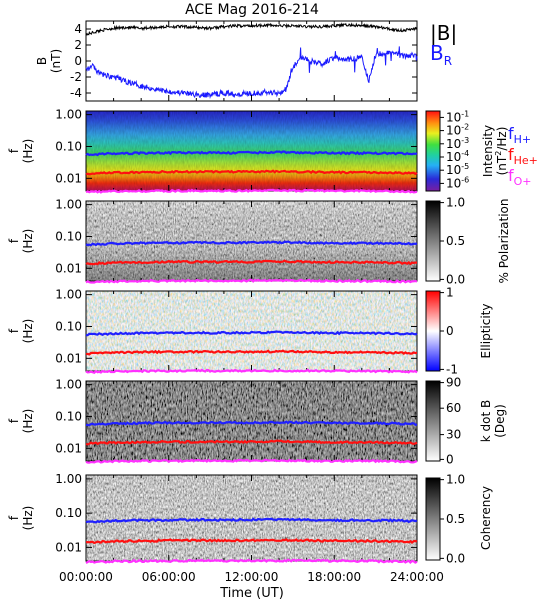  I want to click on time-axis-label: Time (UT), so click(251, 593).